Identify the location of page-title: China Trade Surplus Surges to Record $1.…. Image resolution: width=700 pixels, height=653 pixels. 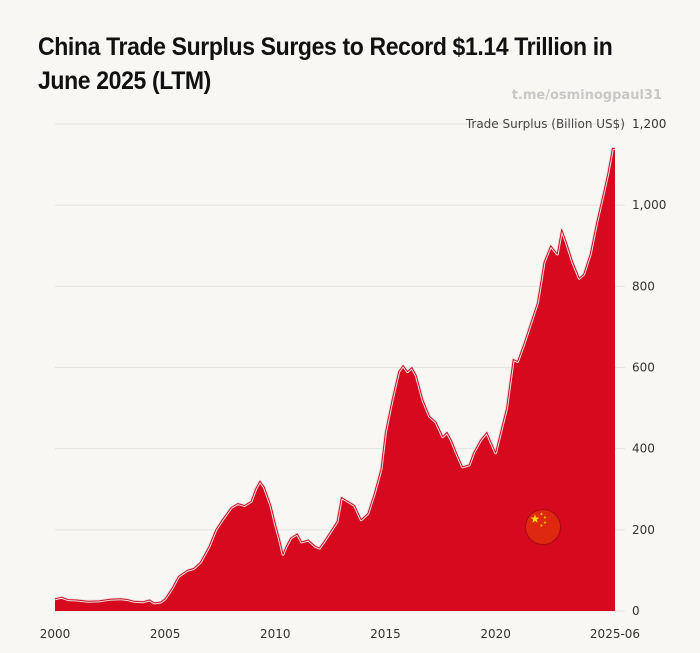
(325, 64).